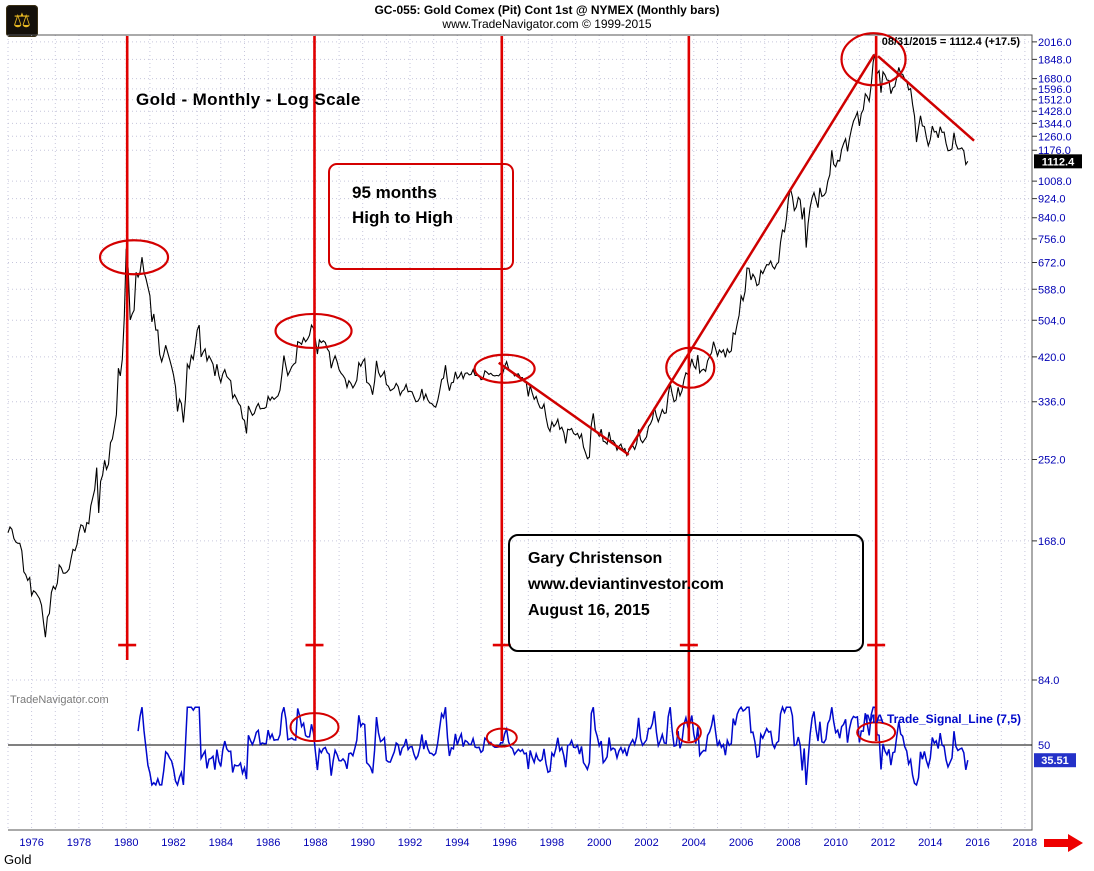 Image resolution: width=1094 pixels, height=871 pixels. I want to click on last-price-badge-label: 1112.4, so click(1058, 162).